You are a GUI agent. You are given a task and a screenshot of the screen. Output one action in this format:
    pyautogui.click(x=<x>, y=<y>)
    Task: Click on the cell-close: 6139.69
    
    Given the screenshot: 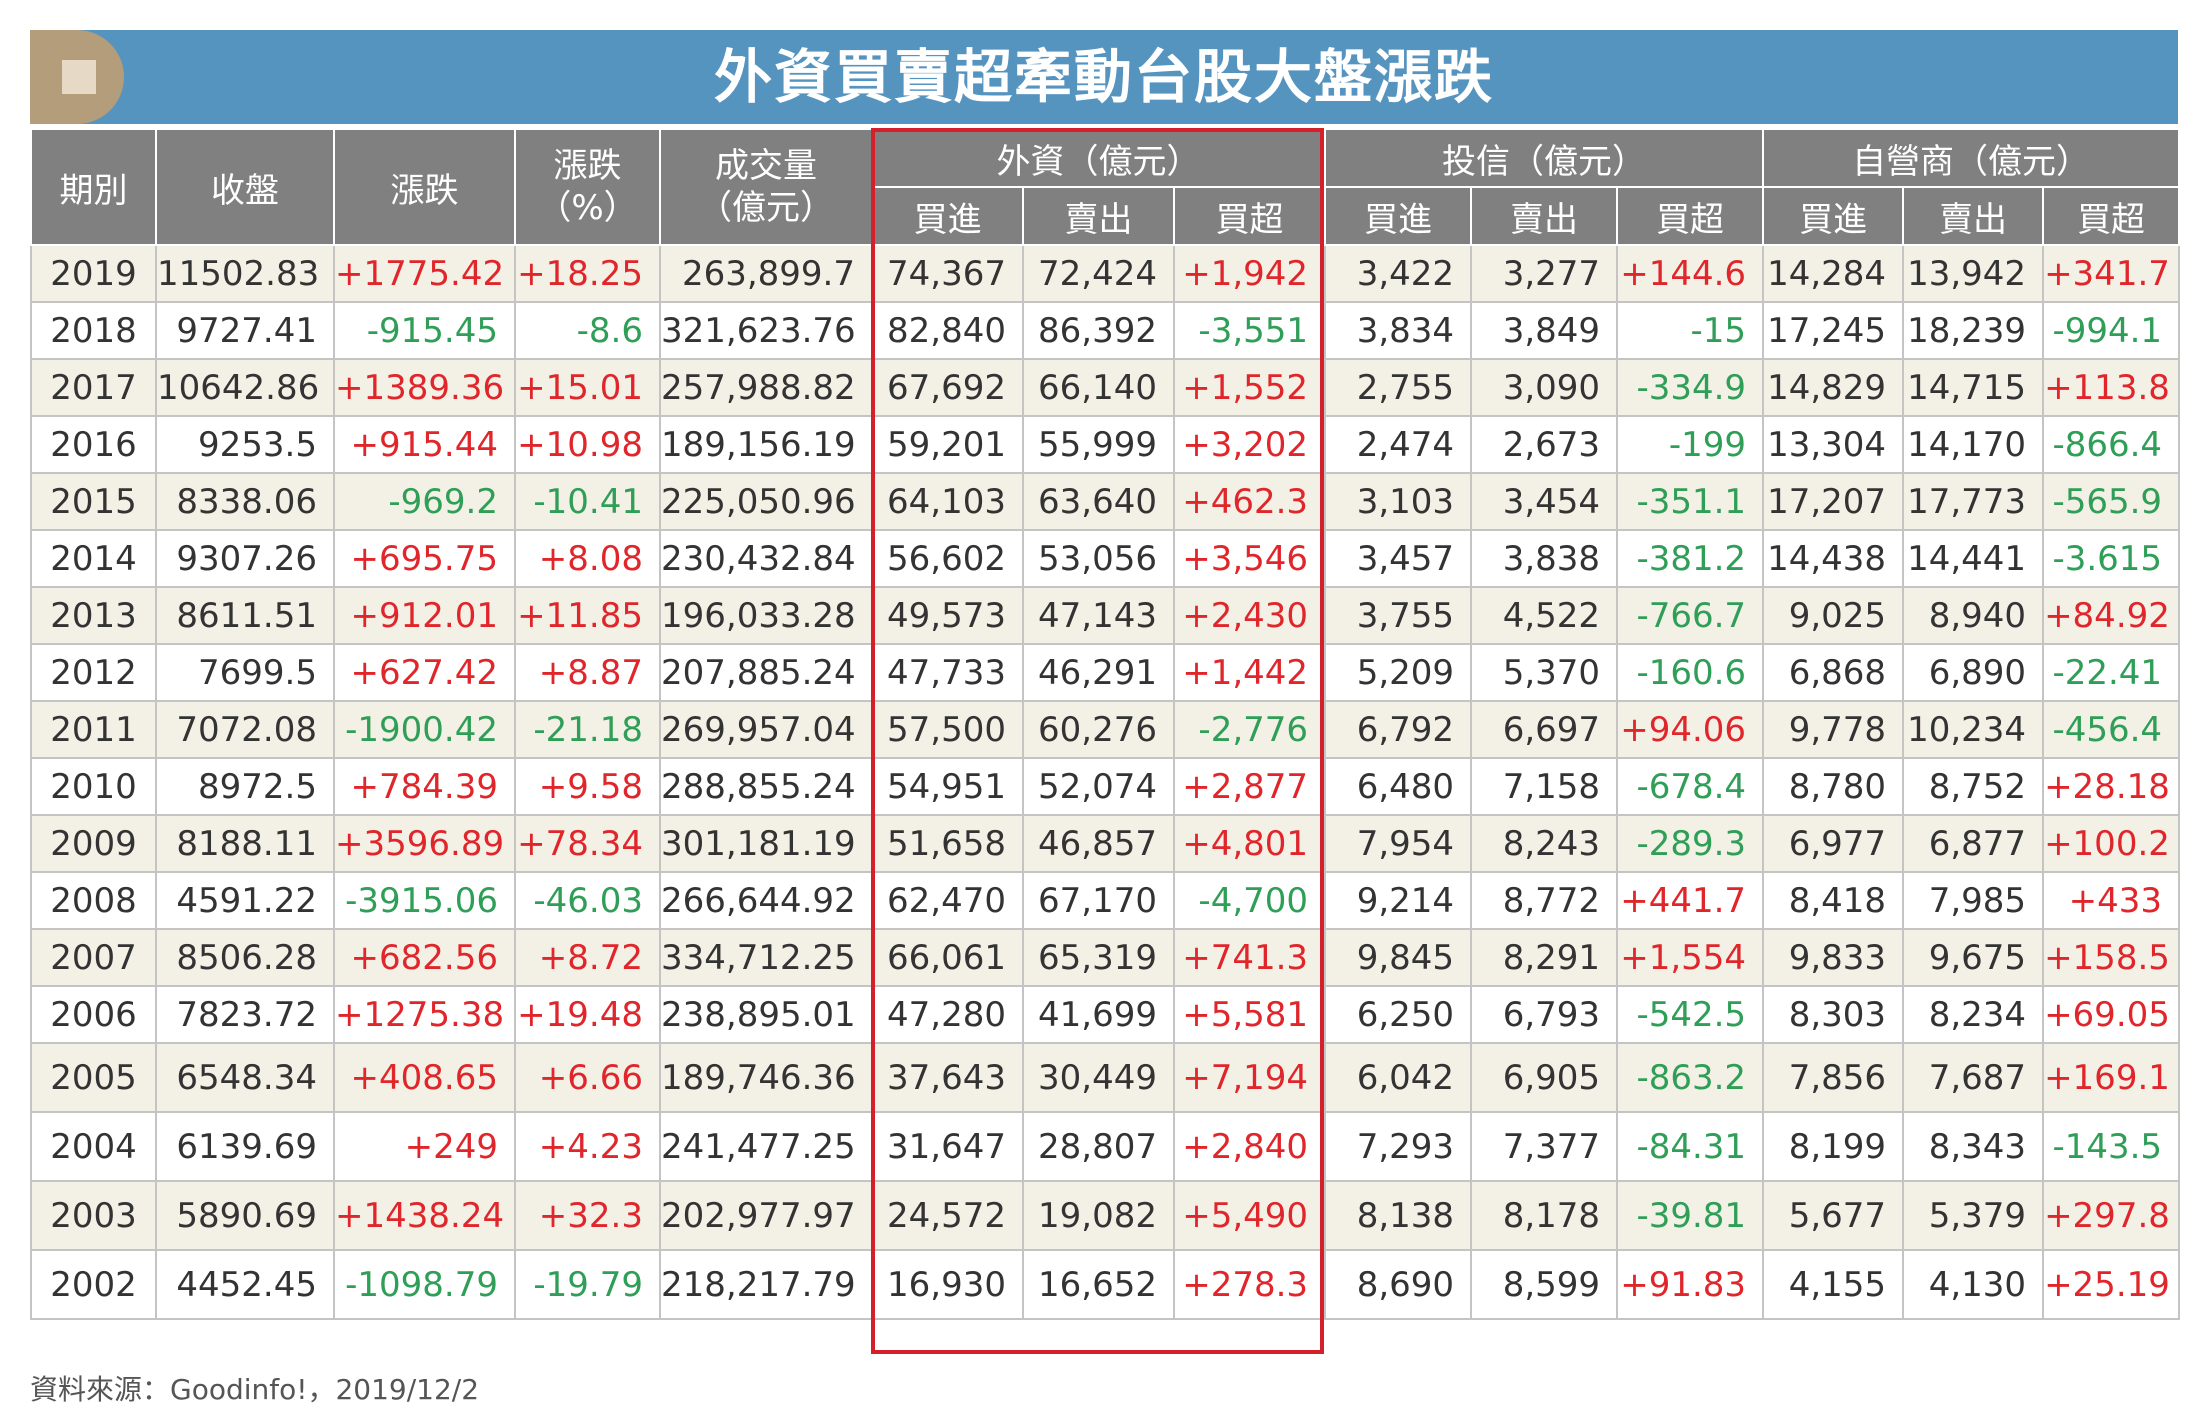 What is the action you would take?
    pyautogui.click(x=245, y=1146)
    